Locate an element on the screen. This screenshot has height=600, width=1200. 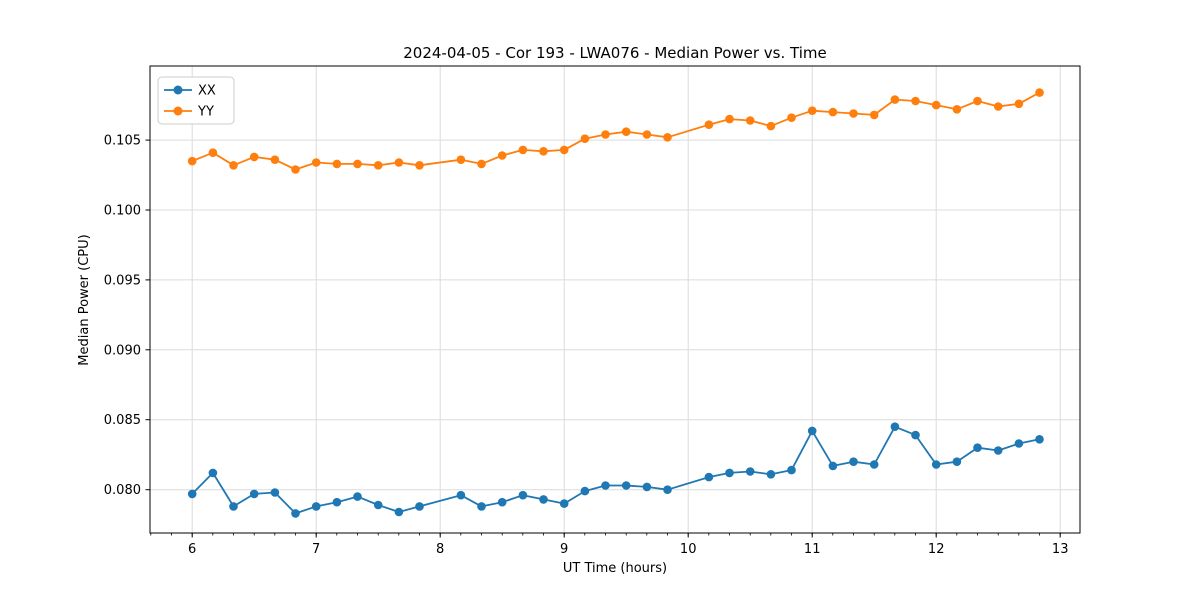
legend-marker-yy is located at coordinates (178, 111).